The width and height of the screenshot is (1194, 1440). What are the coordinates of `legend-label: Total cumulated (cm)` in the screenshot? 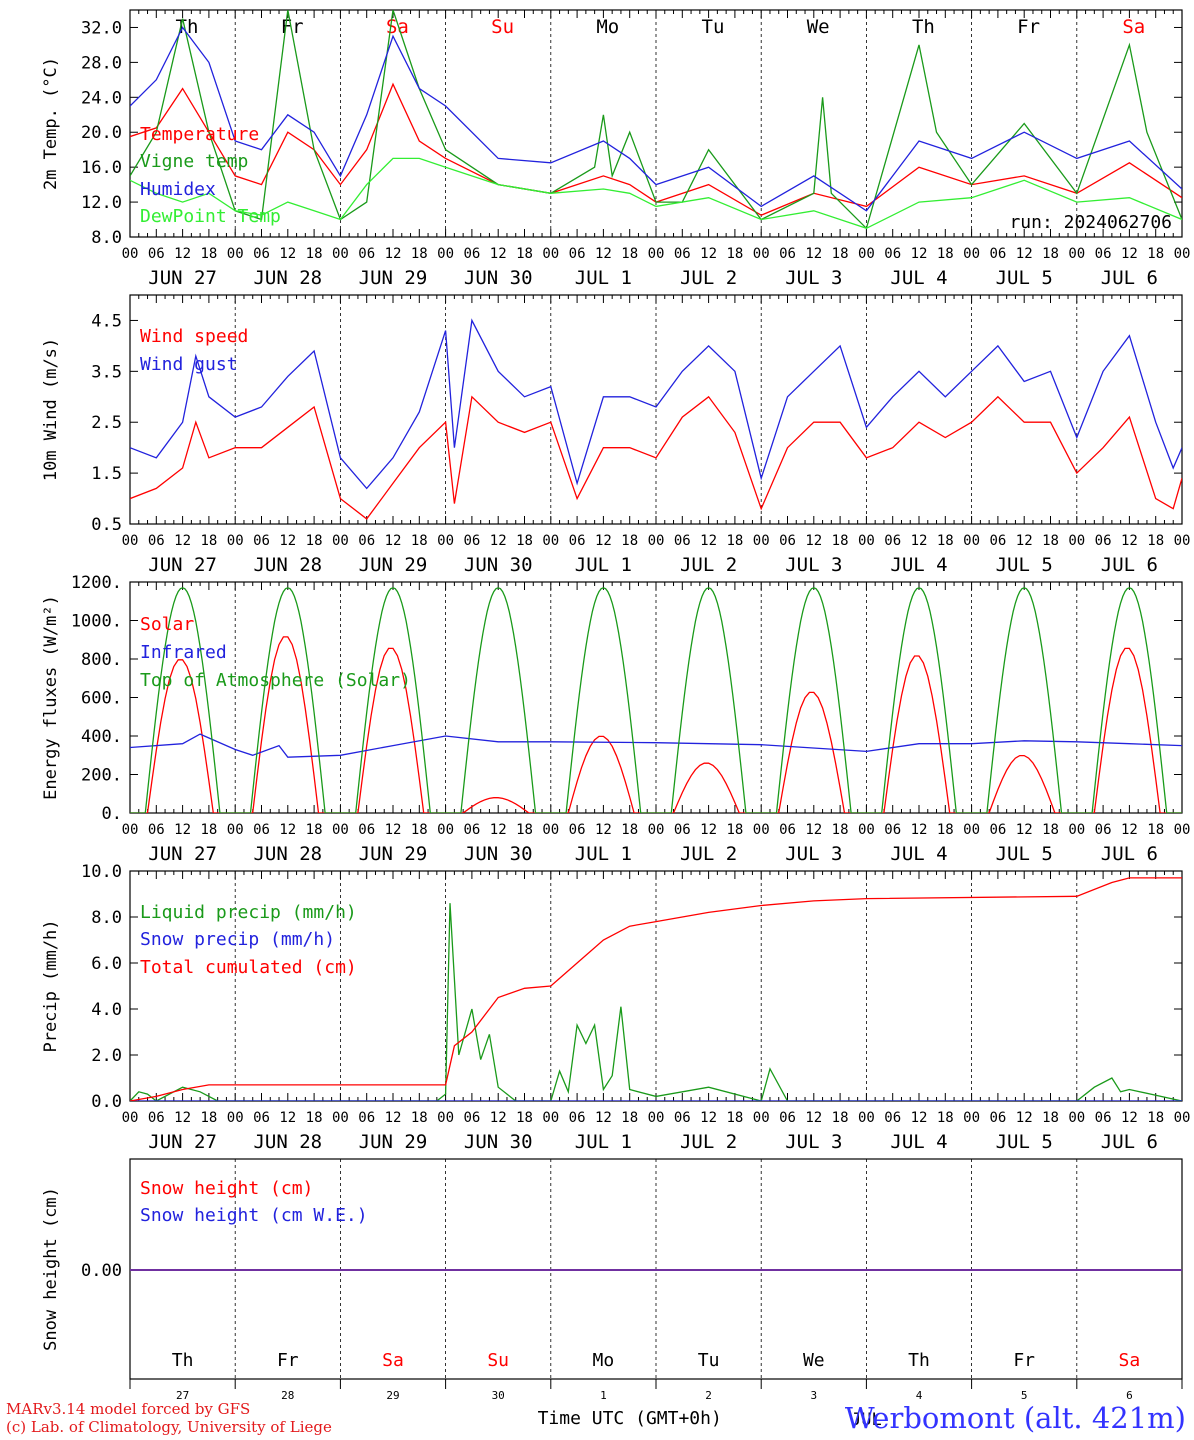 It's located at (248, 967).